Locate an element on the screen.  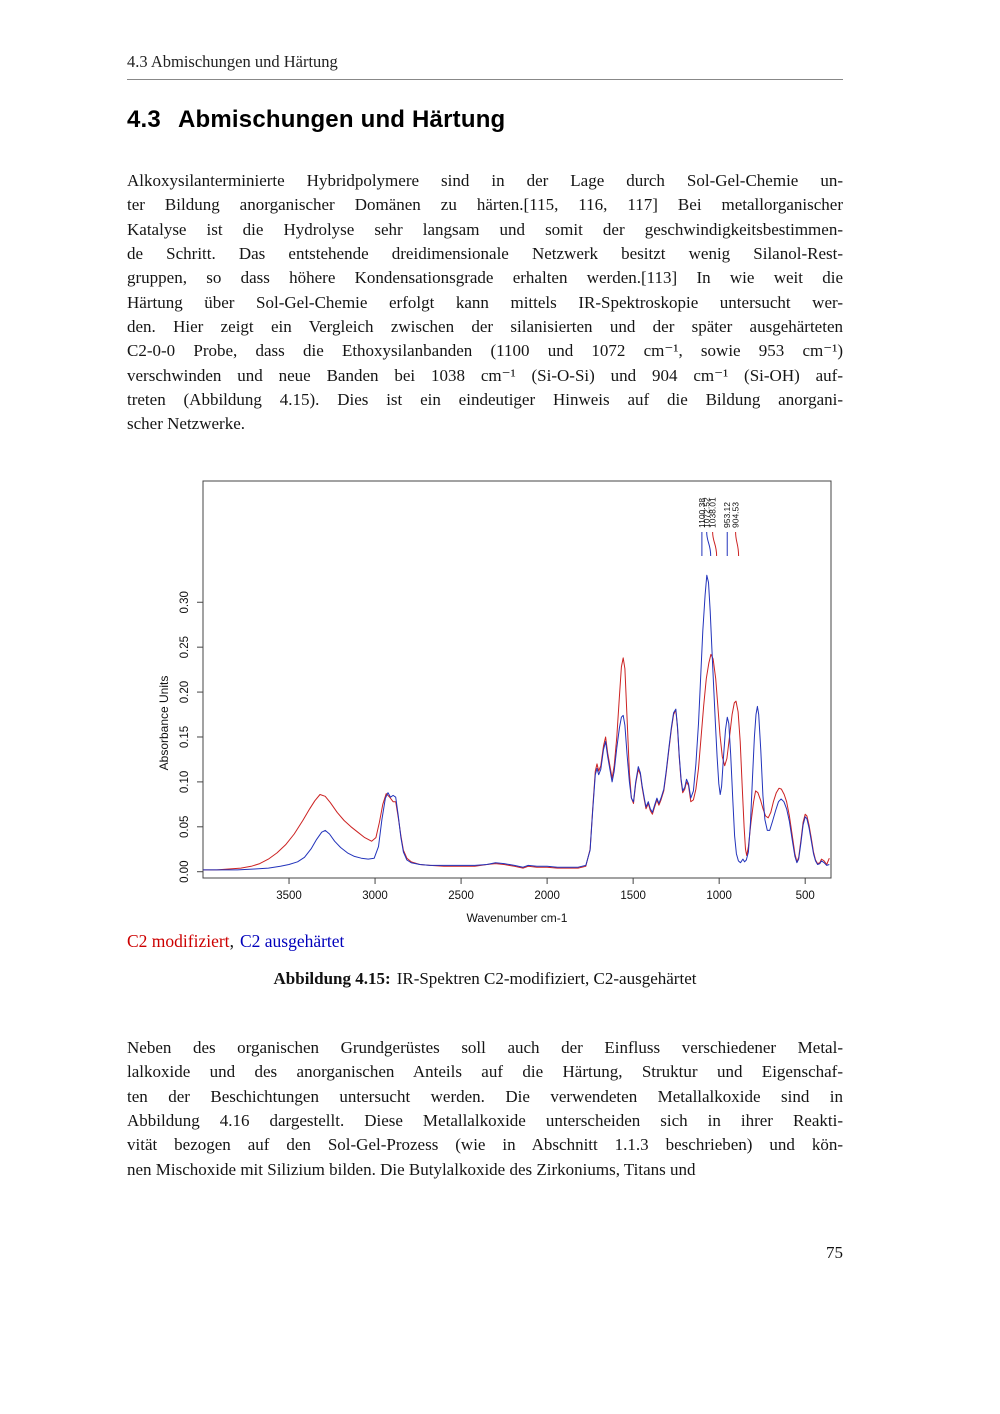
y-tick-label: 0.10 is located at coordinates (185, 782).